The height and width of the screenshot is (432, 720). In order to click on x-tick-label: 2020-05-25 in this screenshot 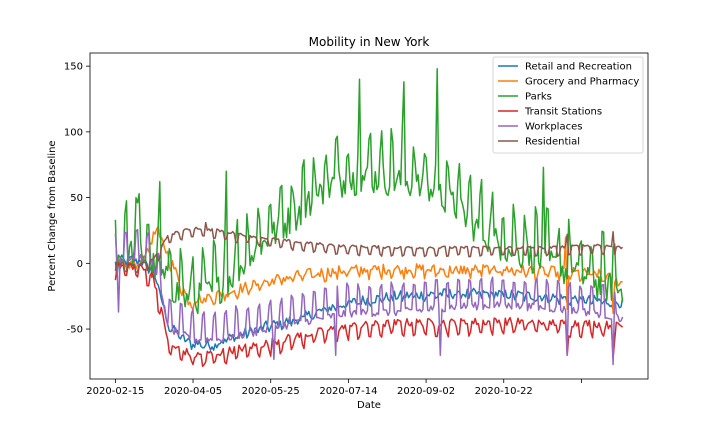, I will do `click(271, 391)`.